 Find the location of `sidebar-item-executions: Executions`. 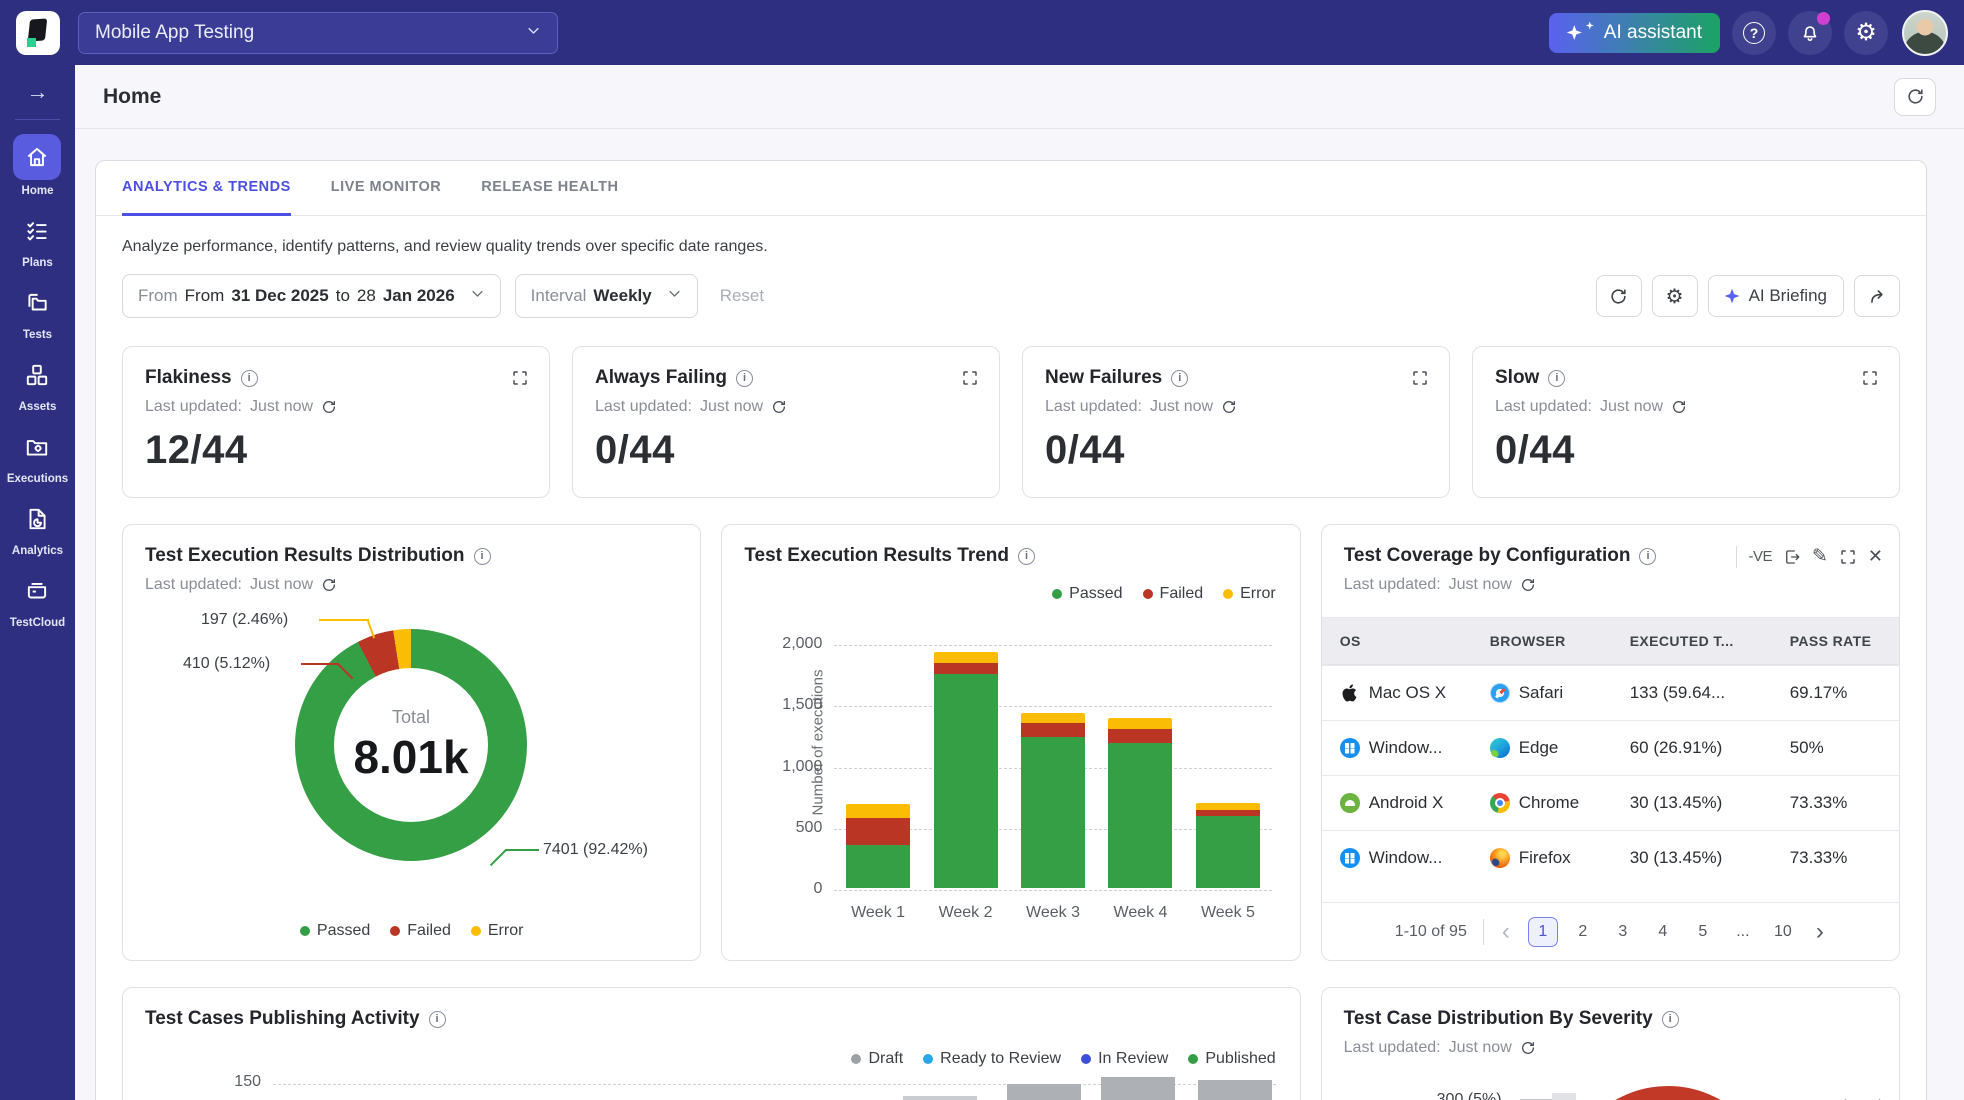

sidebar-item-executions: Executions is located at coordinates (37, 455).